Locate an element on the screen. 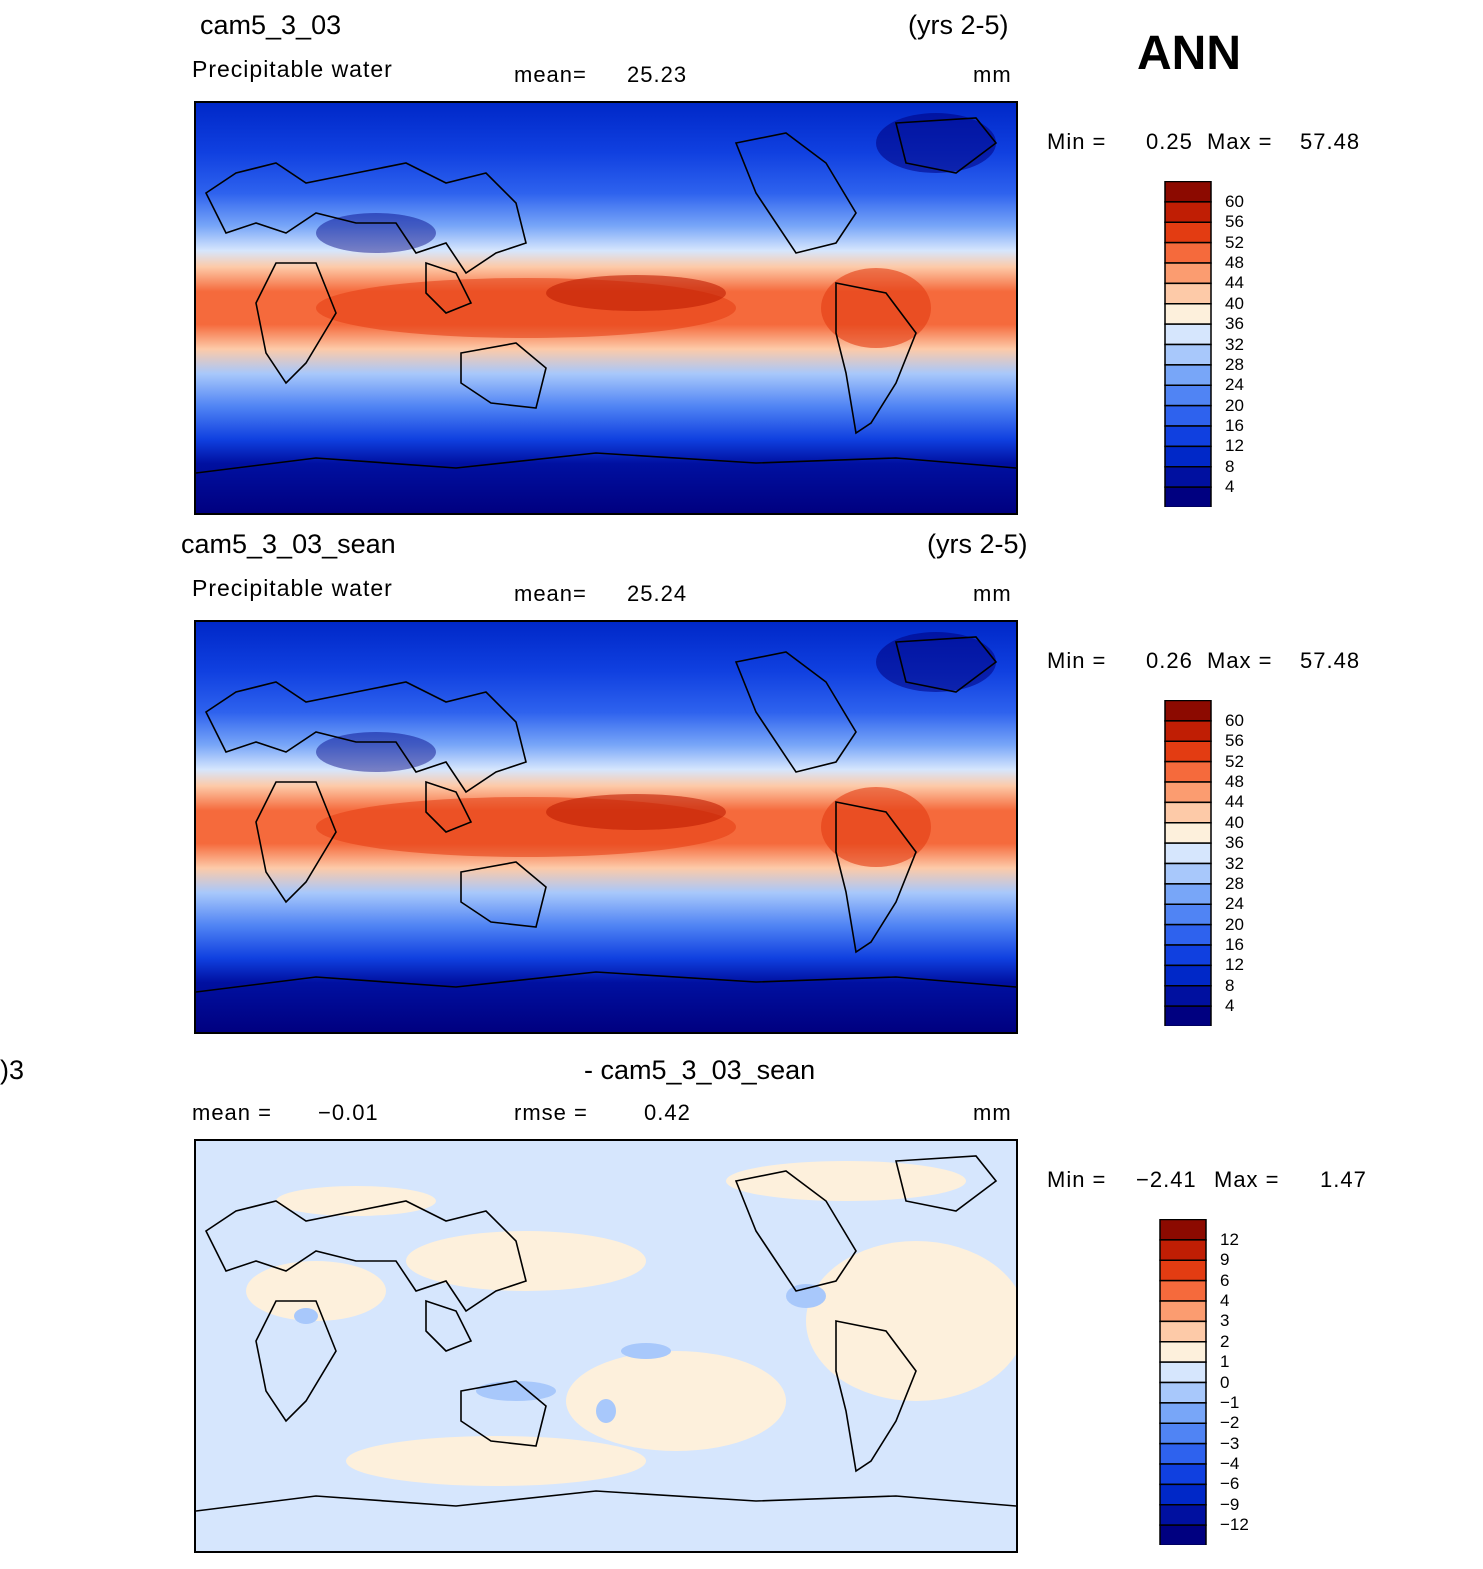  panel1-colorbar: 60 56 52 48 44 40 36 32 28 24 20 16 12 8 4 is located at coordinates (1204, 344).